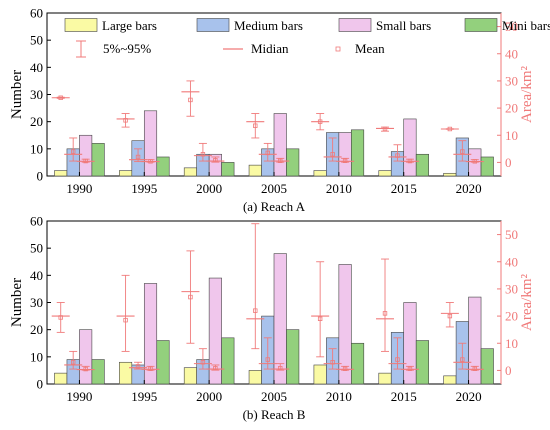 This screenshot has width=550, height=430. I want to click on y-tick-label: 40, so click(36, 275).